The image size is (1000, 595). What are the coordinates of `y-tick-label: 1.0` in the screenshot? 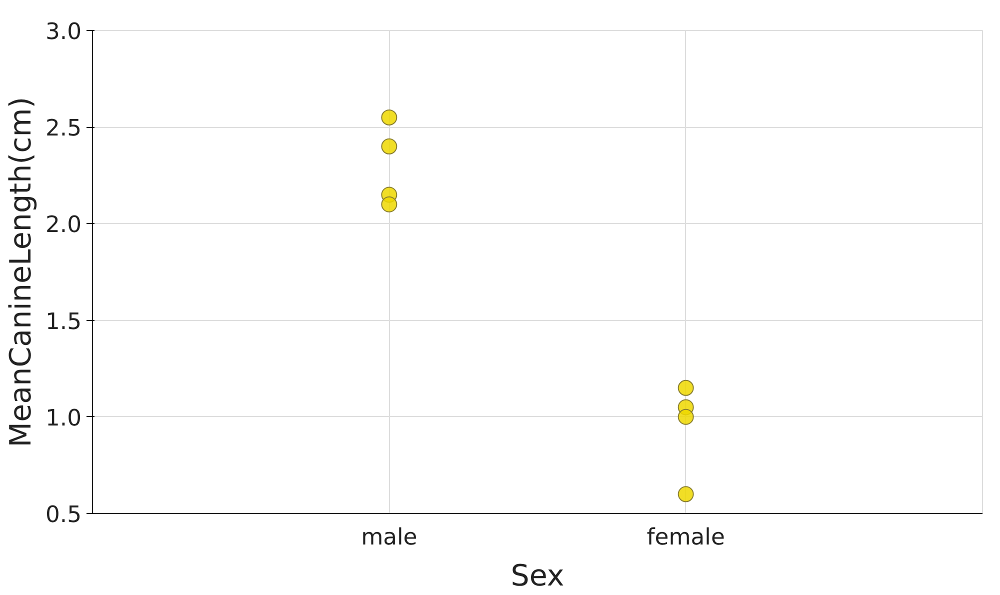 It's located at (63, 418).